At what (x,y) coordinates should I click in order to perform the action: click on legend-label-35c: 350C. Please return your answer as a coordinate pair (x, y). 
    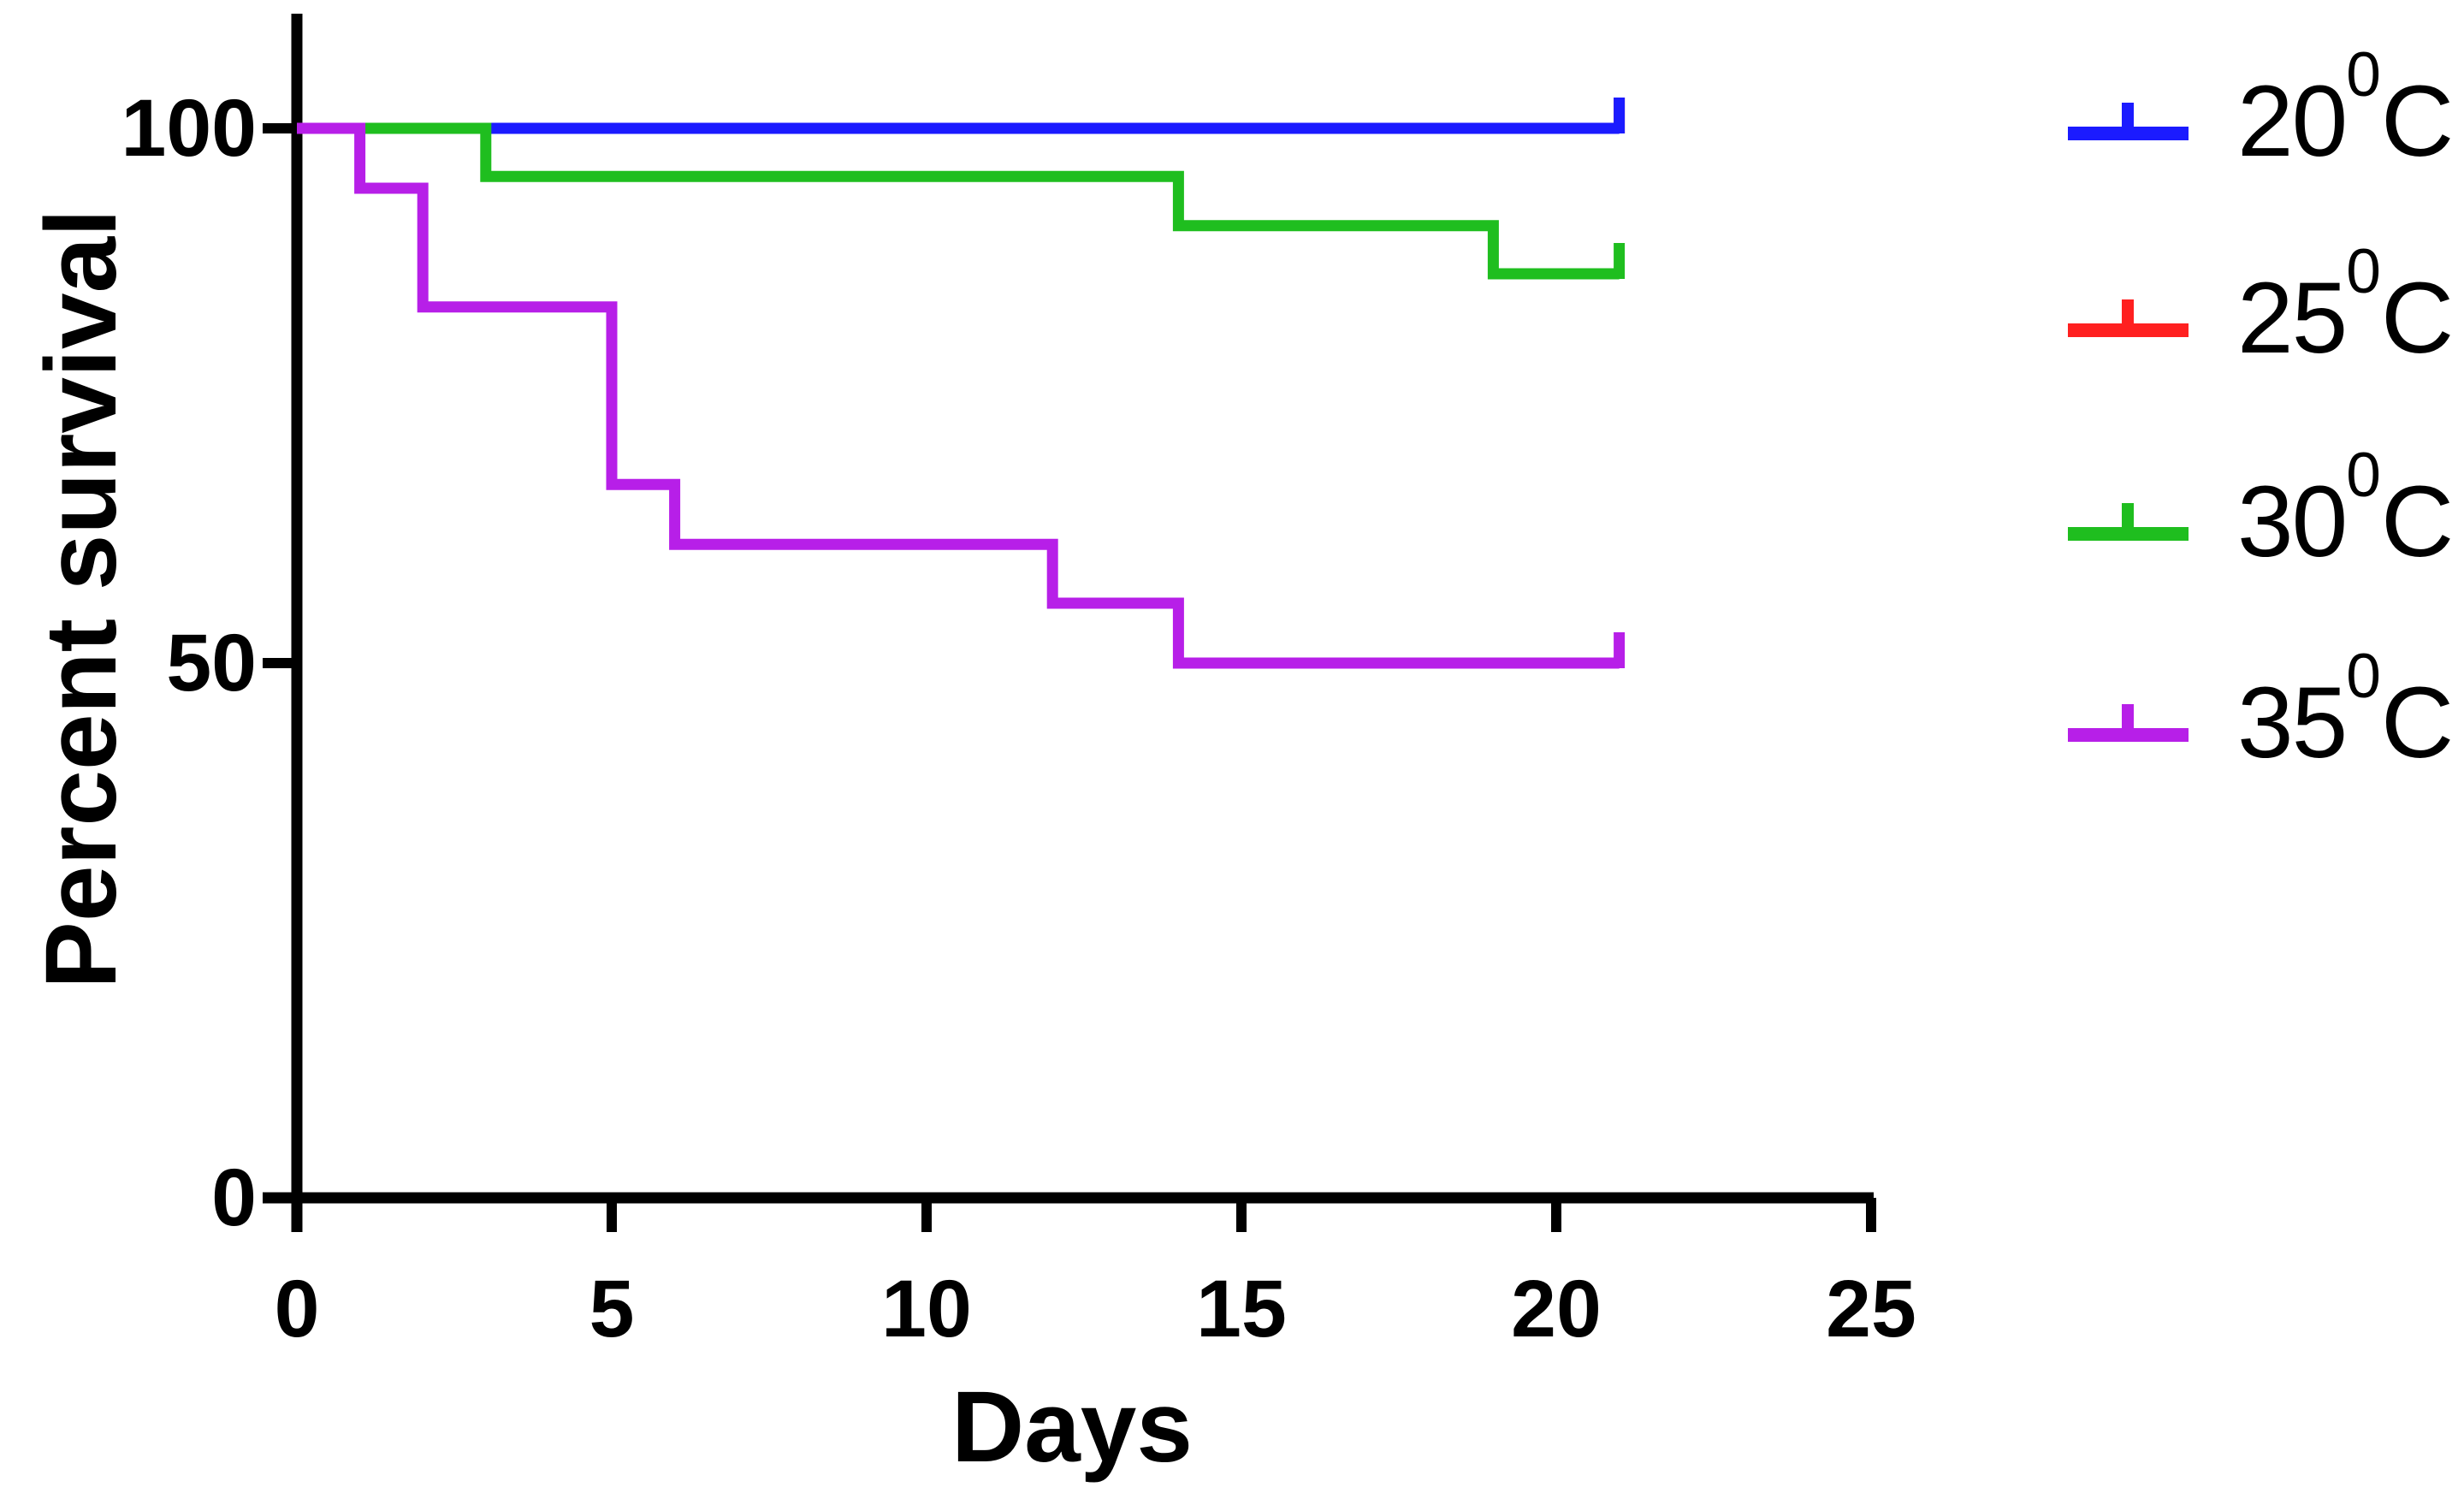
    Looking at the image, I should click on (2345, 710).